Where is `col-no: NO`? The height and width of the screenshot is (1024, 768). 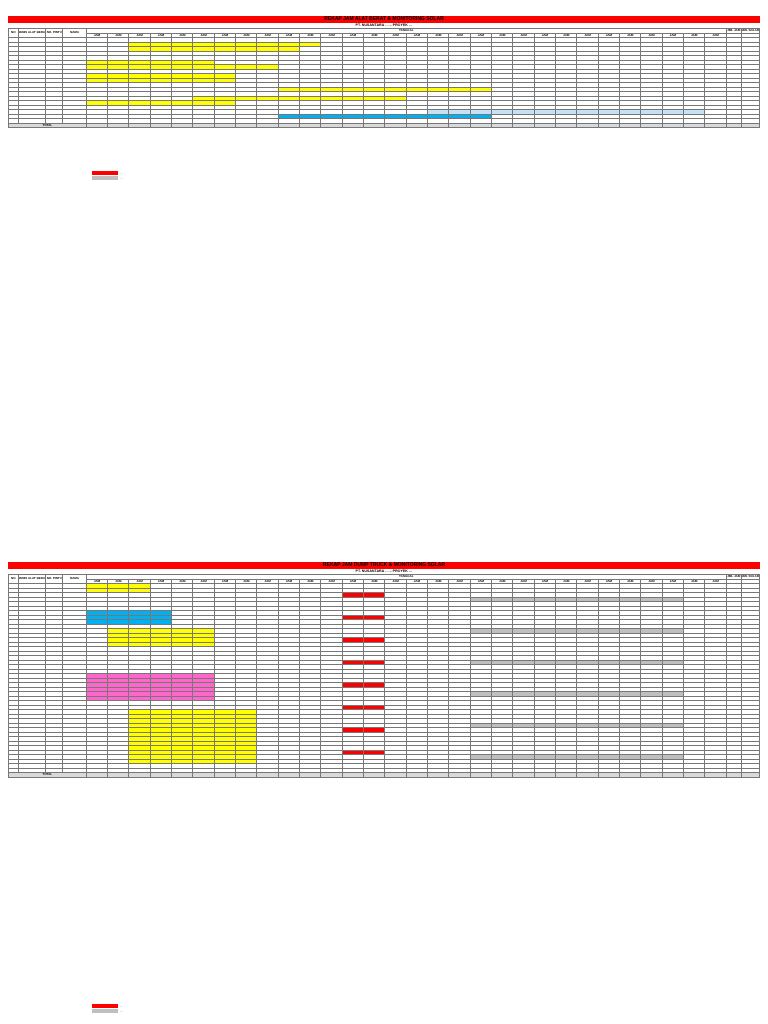
col-no: NO is located at coordinates (13, 33).